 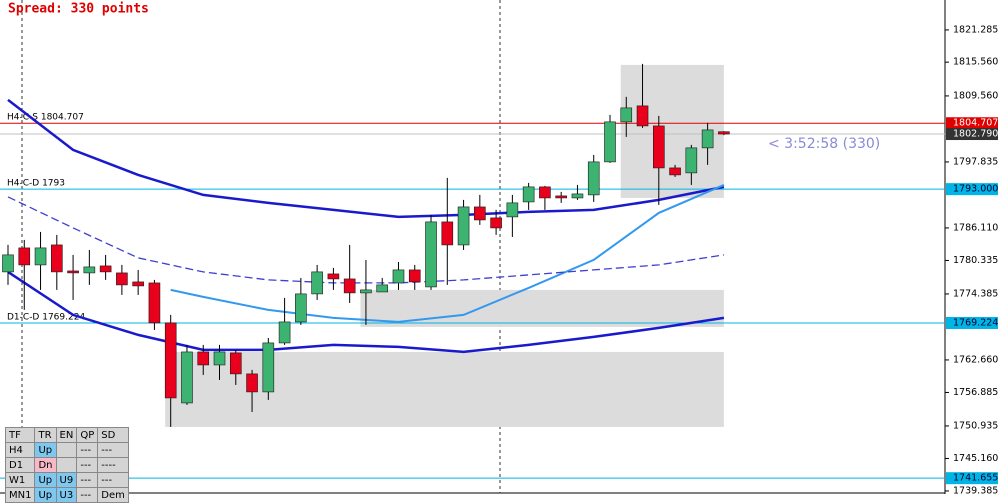 I want to click on table-cell: U9, so click(x=66, y=480).